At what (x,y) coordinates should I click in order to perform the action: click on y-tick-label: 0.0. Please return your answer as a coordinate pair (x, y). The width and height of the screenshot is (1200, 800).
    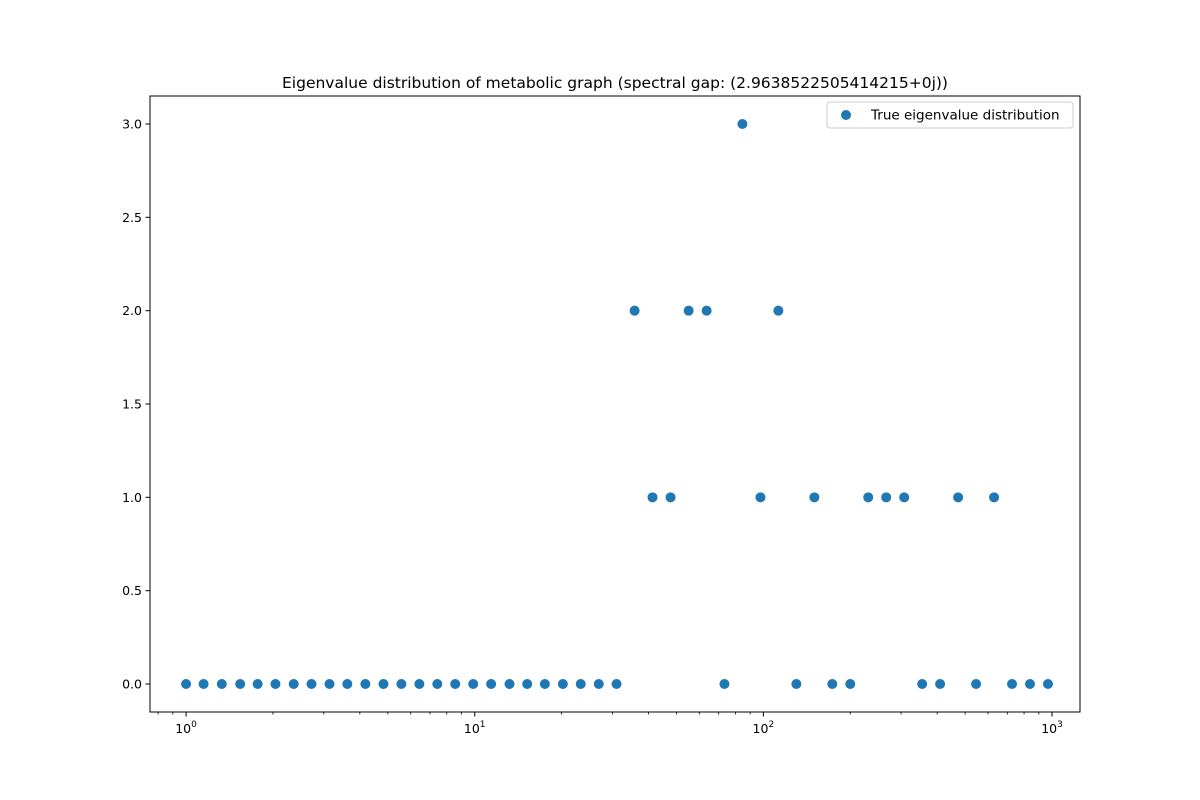
    Looking at the image, I should click on (132, 684).